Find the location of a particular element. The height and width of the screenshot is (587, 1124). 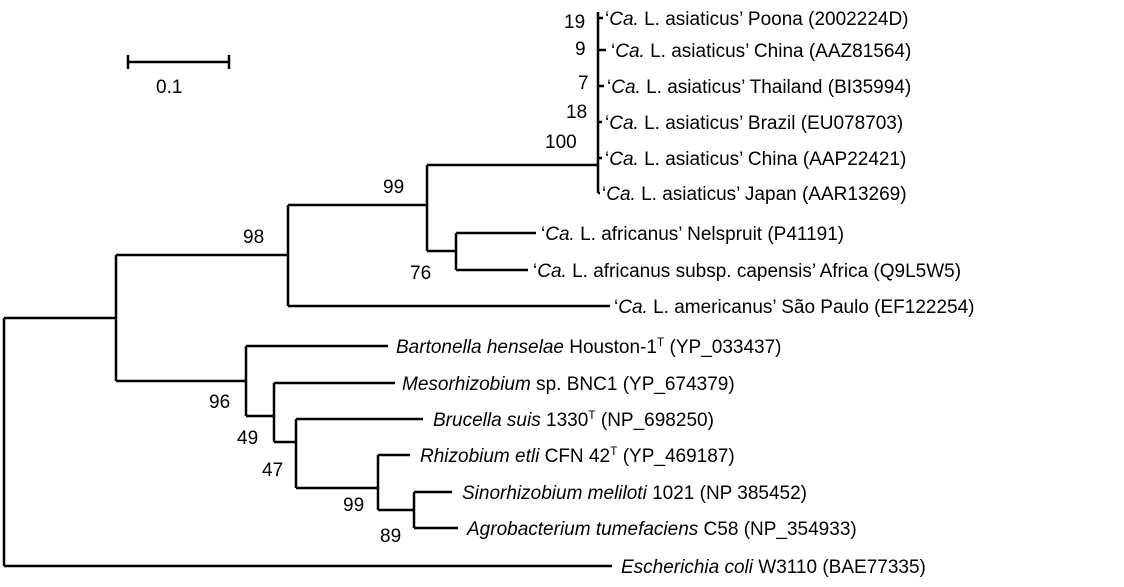

leaf-label-nelspruit: ‘Ca. L. africanus’ Nelspruit (P41191) is located at coordinates (692, 234).